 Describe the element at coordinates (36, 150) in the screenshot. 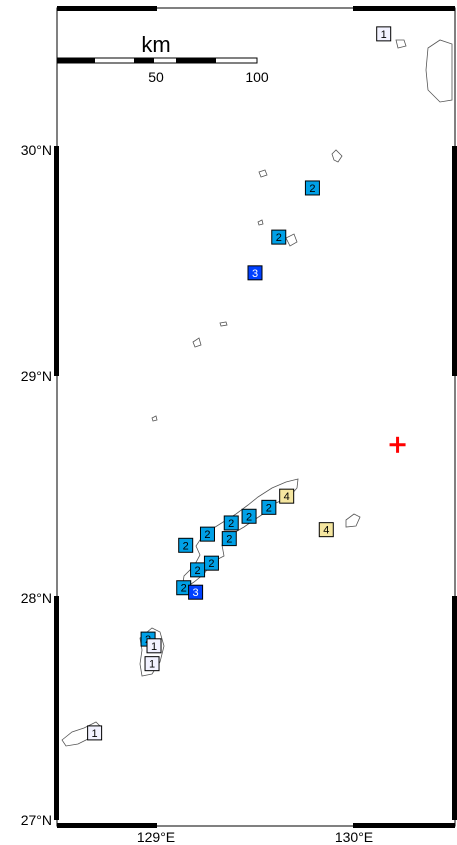

I see `lat-label-30: 30°N` at that location.